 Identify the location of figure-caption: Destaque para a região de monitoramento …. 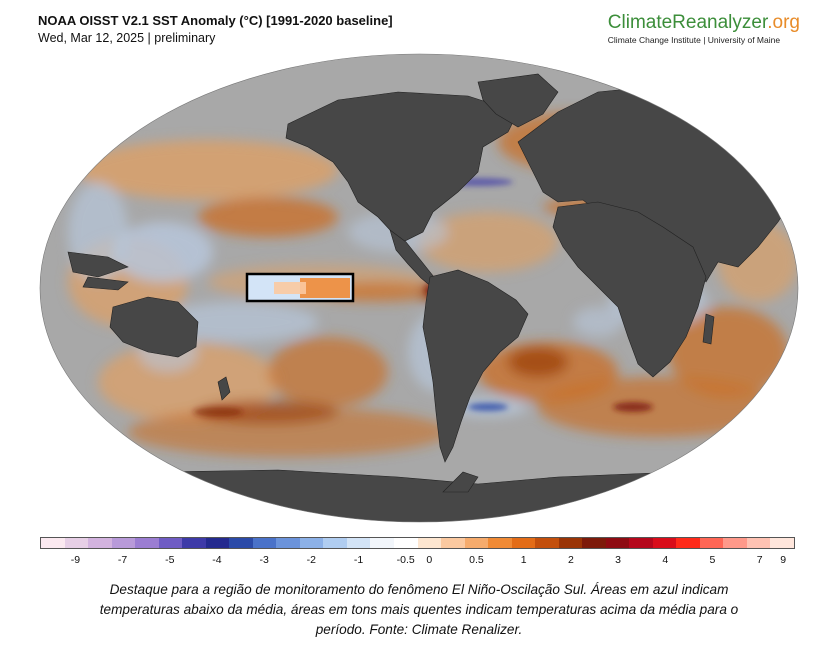
(419, 610).